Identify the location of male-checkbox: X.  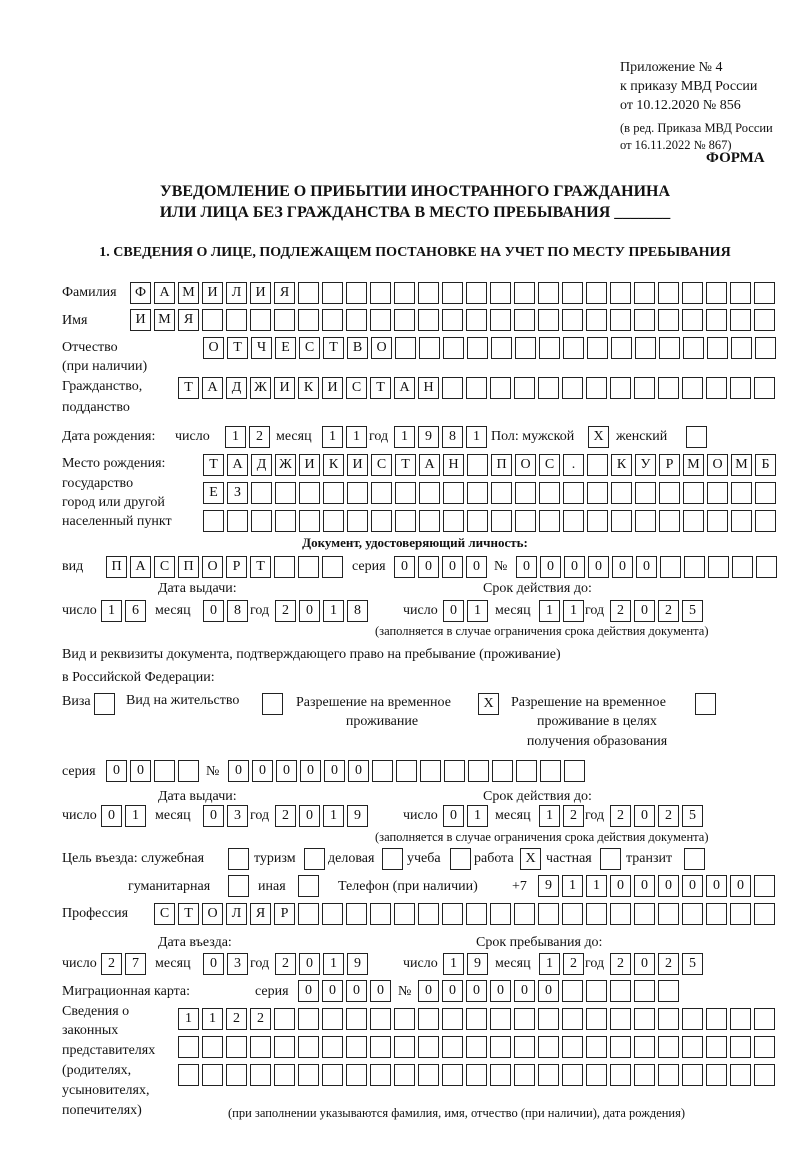
(598, 437).